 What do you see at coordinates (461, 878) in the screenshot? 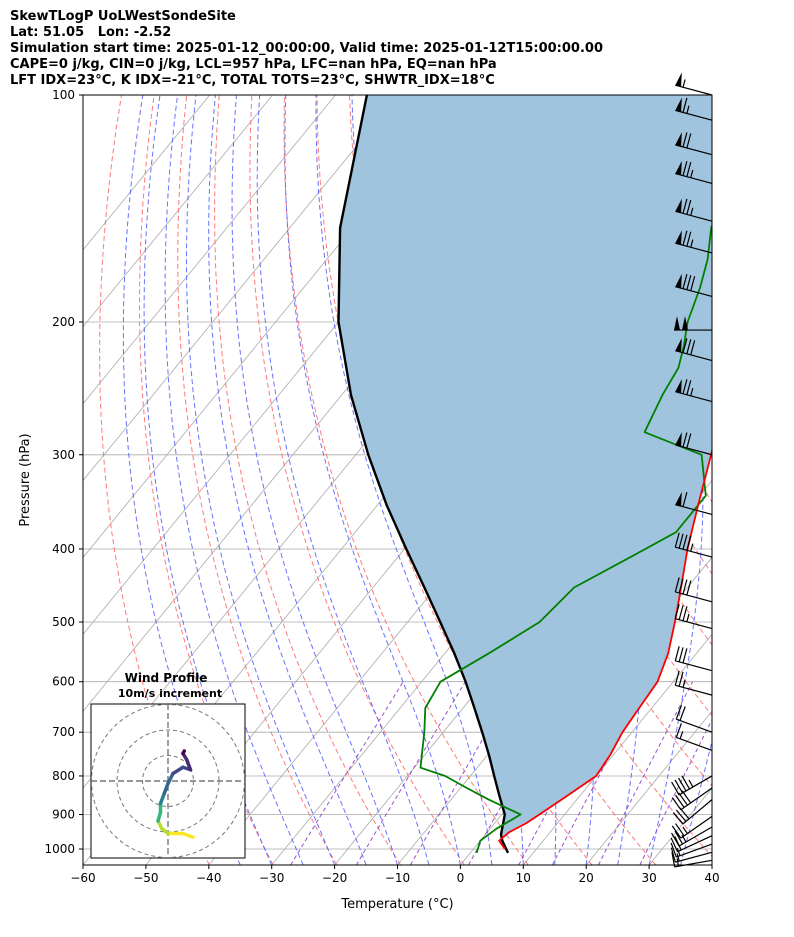
I see `x-tick-label: 0` at bounding box center [461, 878].